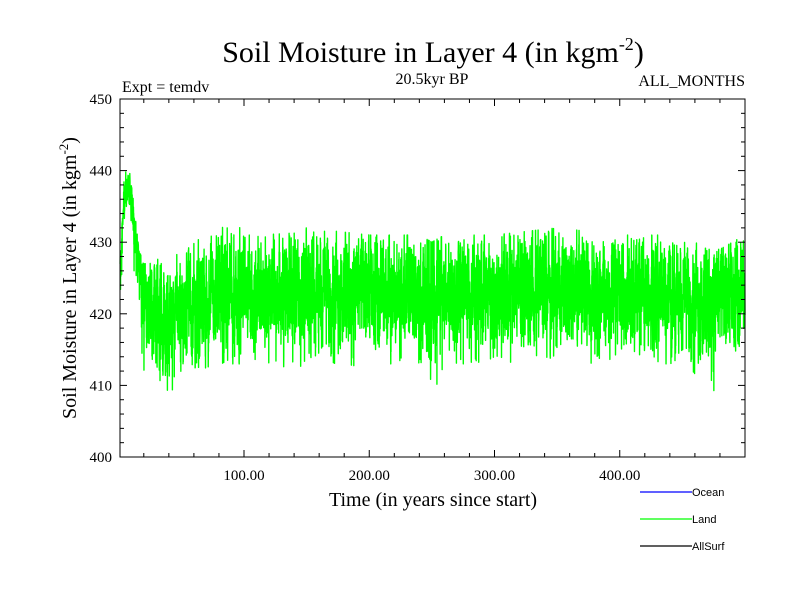  Describe the element at coordinates (704, 520) in the screenshot. I see `legend-label-land: Land` at that location.